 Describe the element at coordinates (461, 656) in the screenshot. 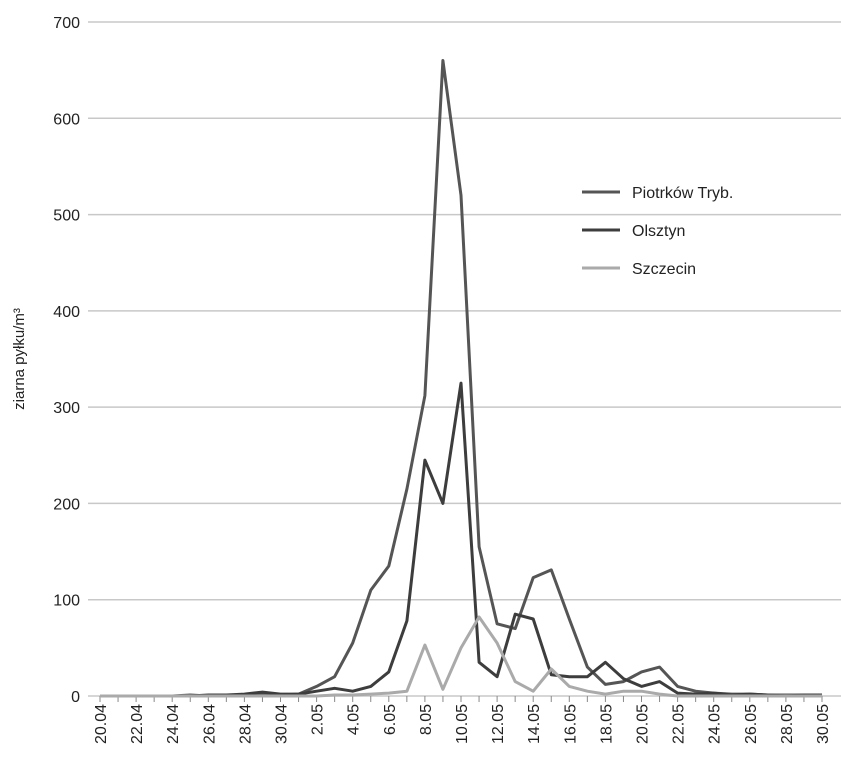

I see `series-line` at that location.